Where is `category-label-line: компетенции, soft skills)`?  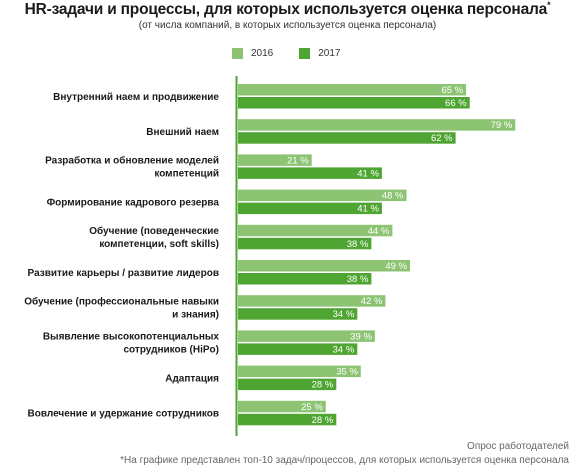 category-label-line: компетенции, soft skills) is located at coordinates (159, 244).